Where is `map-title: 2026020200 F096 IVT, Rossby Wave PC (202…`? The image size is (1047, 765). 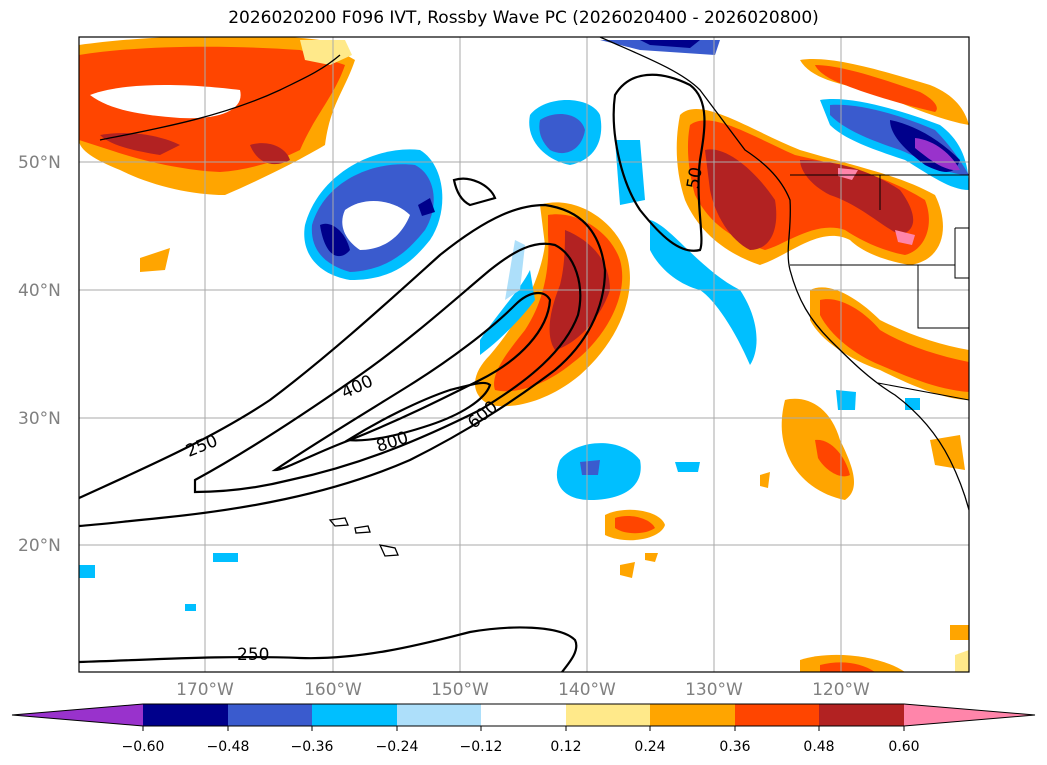 map-title: 2026020200 F096 IVT, Rossby Wave PC (202… is located at coordinates (523, 18).